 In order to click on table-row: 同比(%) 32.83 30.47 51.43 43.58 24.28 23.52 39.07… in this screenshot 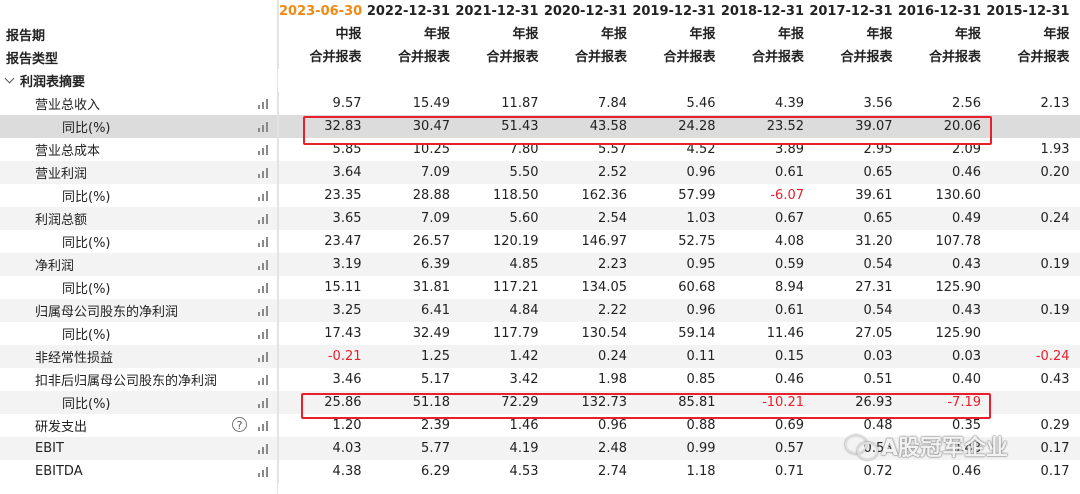, I will do `click(540, 126)`.